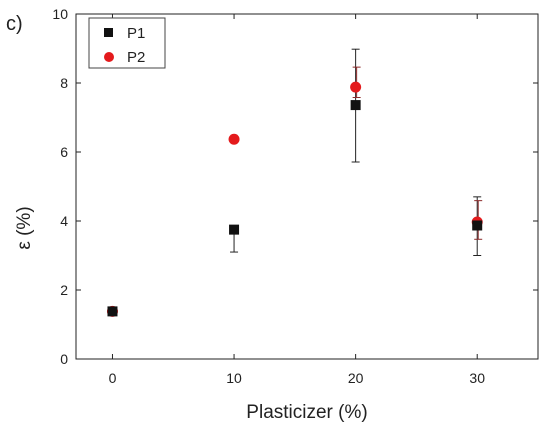  Describe the element at coordinates (306, 412) in the screenshot. I see `x-axis-label: Plasticizer (%)` at that location.